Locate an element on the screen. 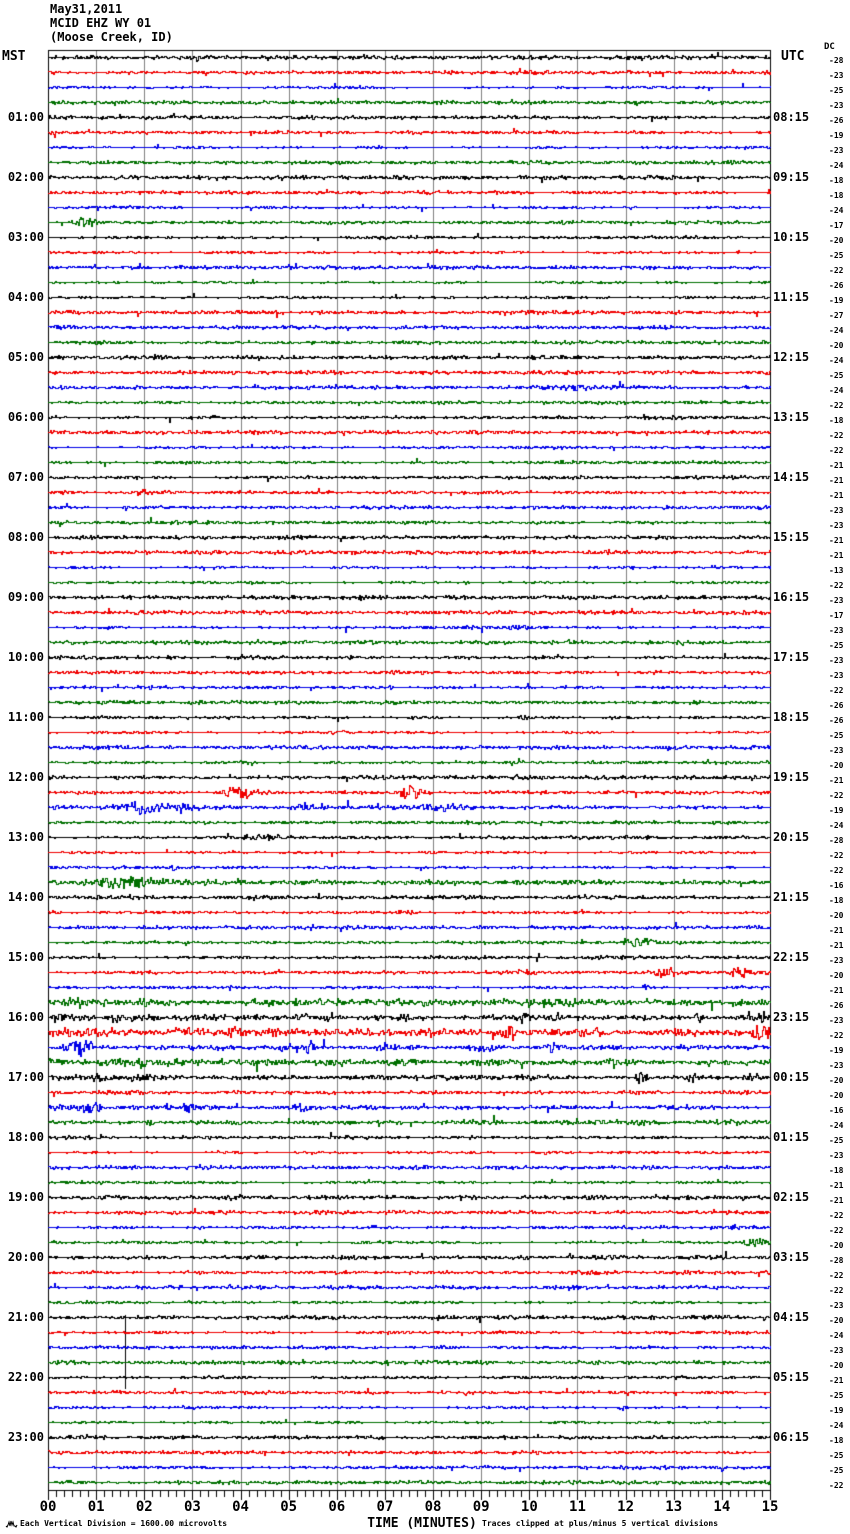  utc-hour-label: 21:15 is located at coordinates (791, 897).